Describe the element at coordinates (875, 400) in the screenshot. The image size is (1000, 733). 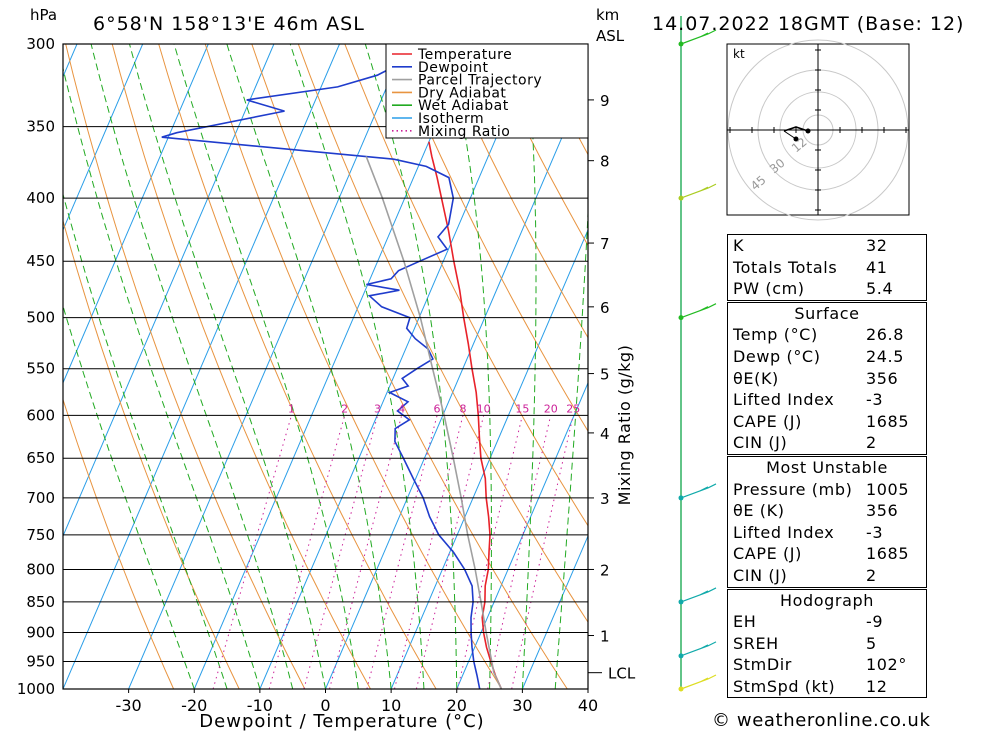
I see `surface-value: -3` at that location.